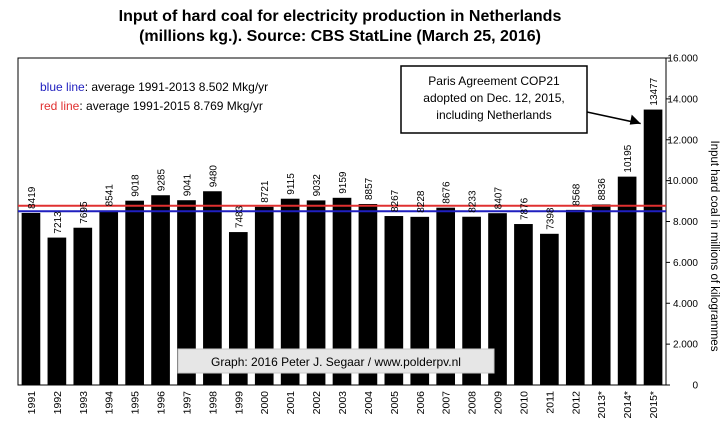 The height and width of the screenshot is (434, 726). Describe the element at coordinates (494, 81) in the screenshot. I see `annotation-text: Paris Agreement COP21` at that location.